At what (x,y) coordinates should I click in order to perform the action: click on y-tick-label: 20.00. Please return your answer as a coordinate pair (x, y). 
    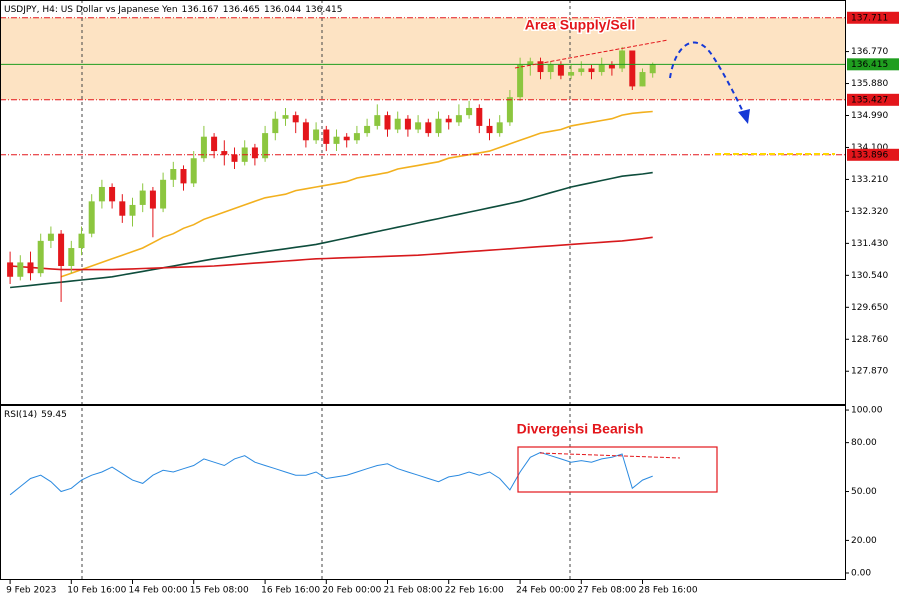
    Looking at the image, I should click on (864, 541).